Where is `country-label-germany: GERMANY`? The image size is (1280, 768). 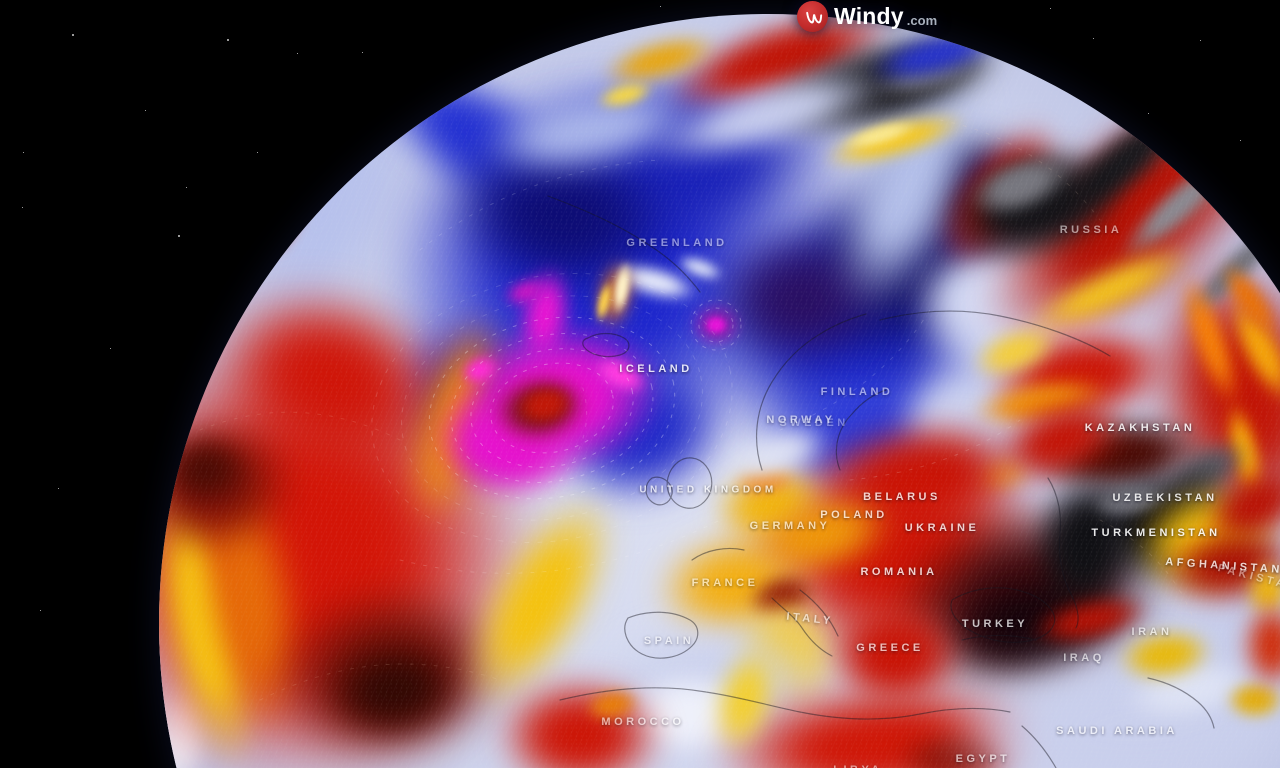
country-label-germany: GERMANY is located at coordinates (790, 526).